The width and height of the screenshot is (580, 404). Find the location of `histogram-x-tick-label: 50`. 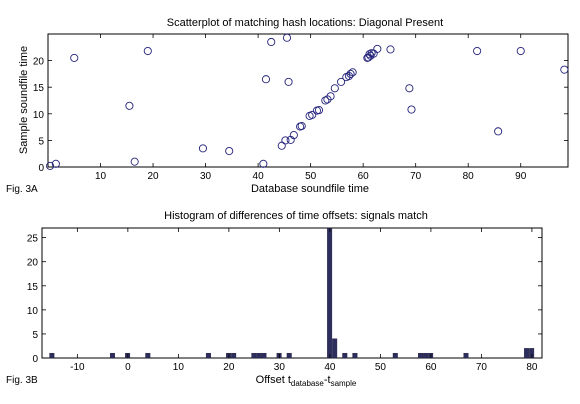

histogram-x-tick-label: 50 is located at coordinates (381, 367).